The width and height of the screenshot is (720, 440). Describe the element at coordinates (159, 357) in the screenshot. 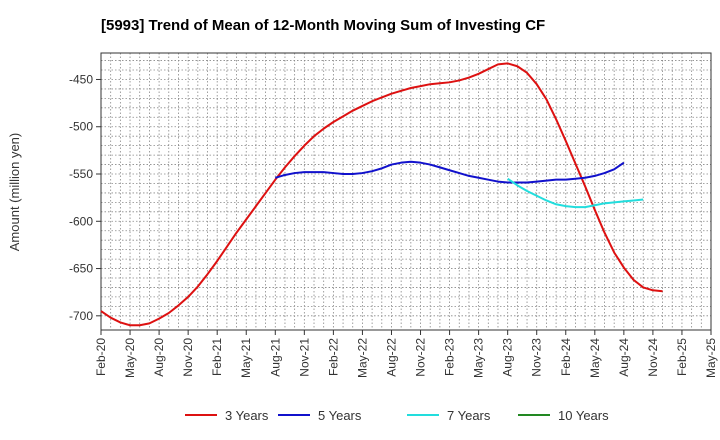

I see `x-tick-label: Aug-20` at that location.